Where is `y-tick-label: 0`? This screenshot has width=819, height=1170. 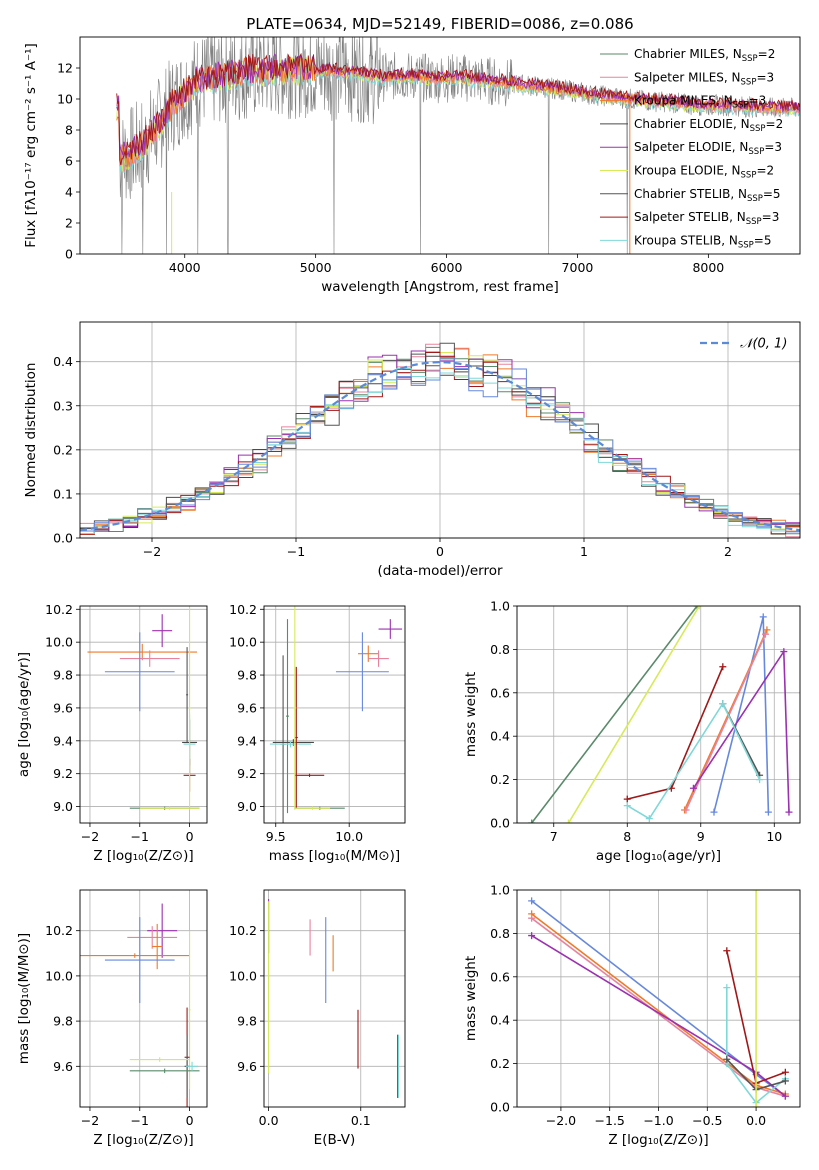
y-tick-label: 0 is located at coordinates (69, 254).